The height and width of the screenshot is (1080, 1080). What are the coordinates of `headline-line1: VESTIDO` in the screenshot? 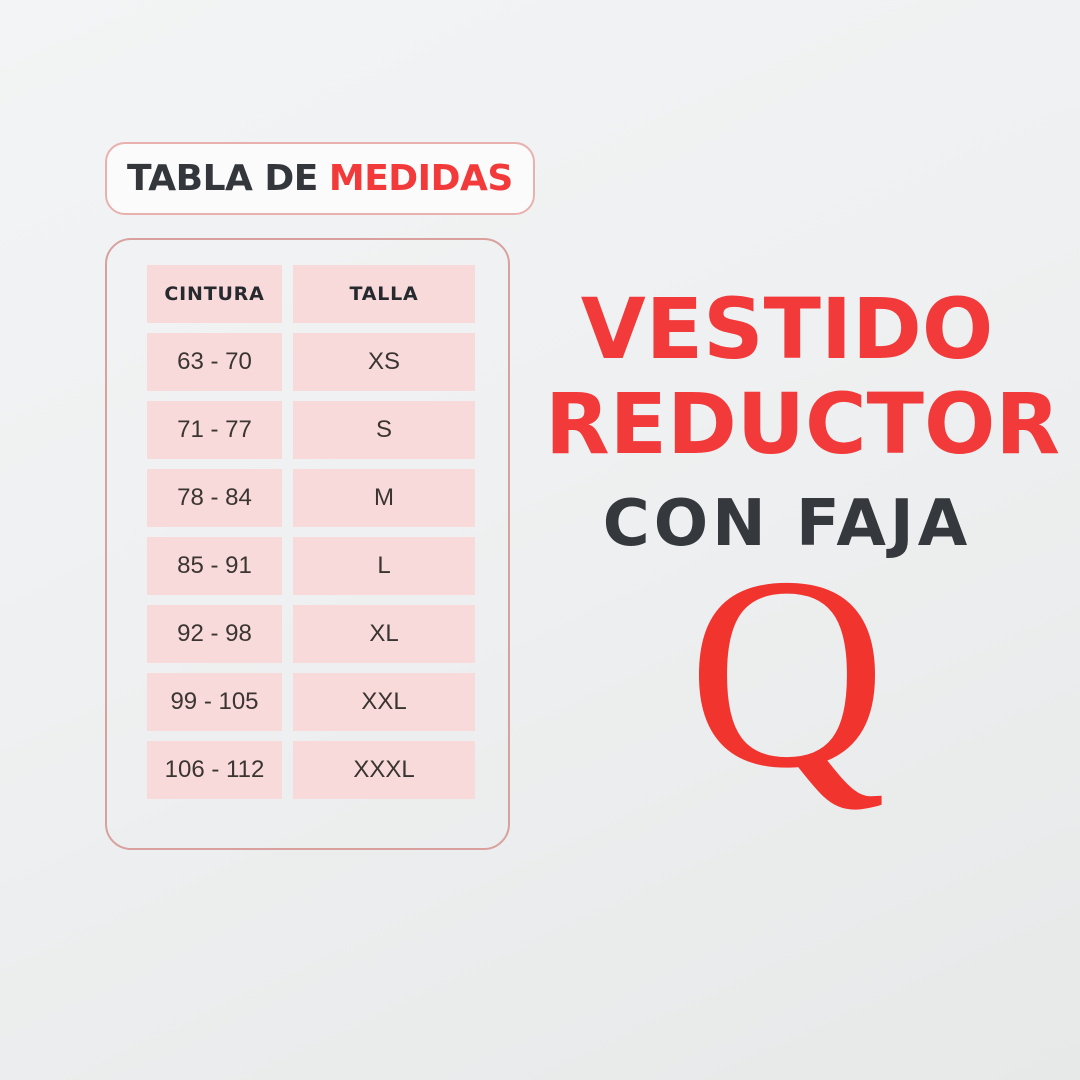 It's located at (787, 329).